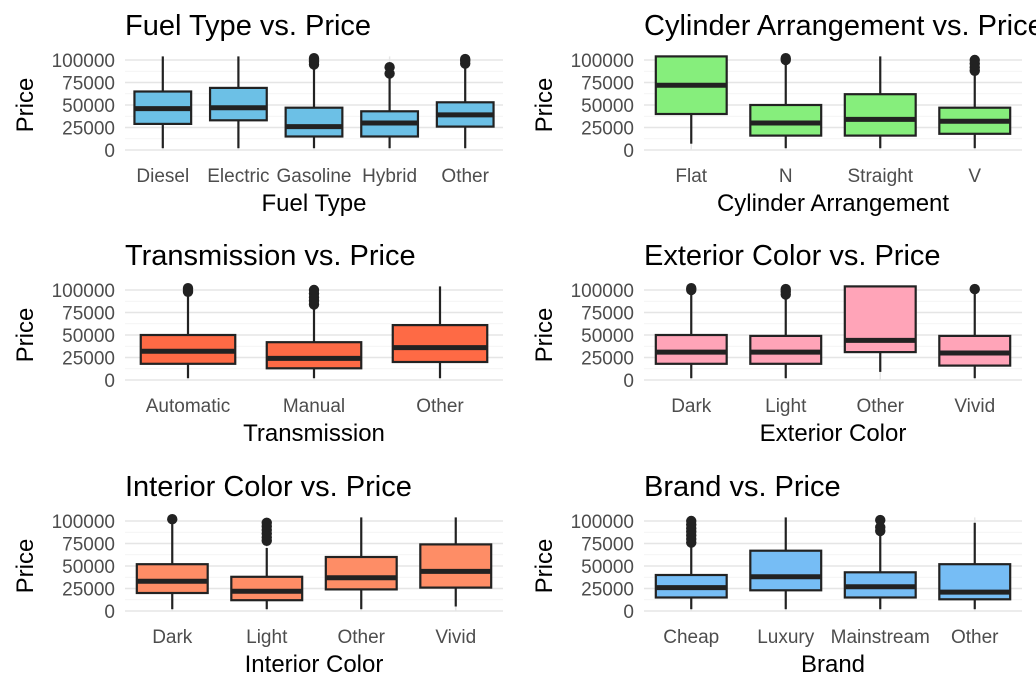 This screenshot has width=1036, height=691. What do you see at coordinates (314, 331) in the screenshot?
I see `box-manual` at bounding box center [314, 331].